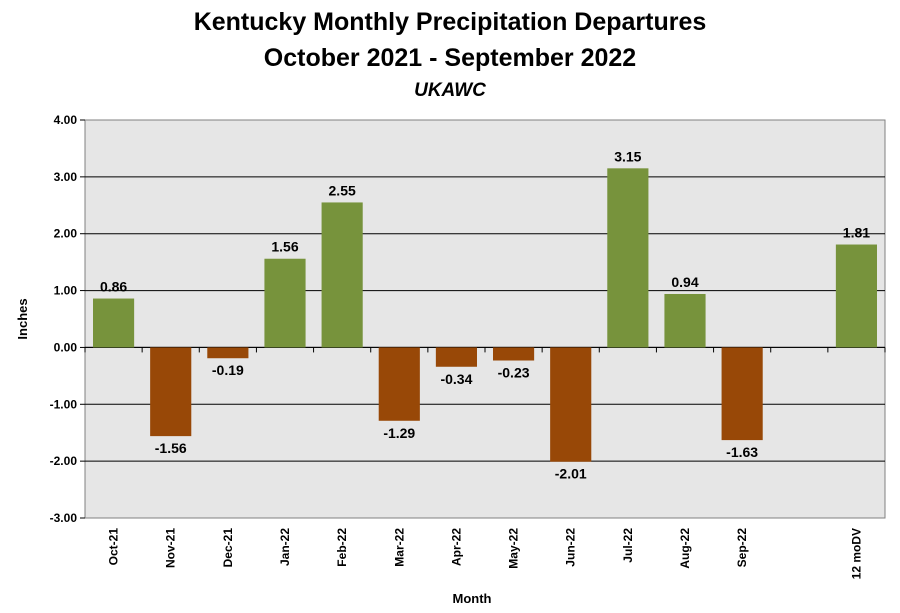 The height and width of the screenshot is (613, 900). Describe the element at coordinates (450, 90) in the screenshot. I see `chart-source: UKAWC` at that location.